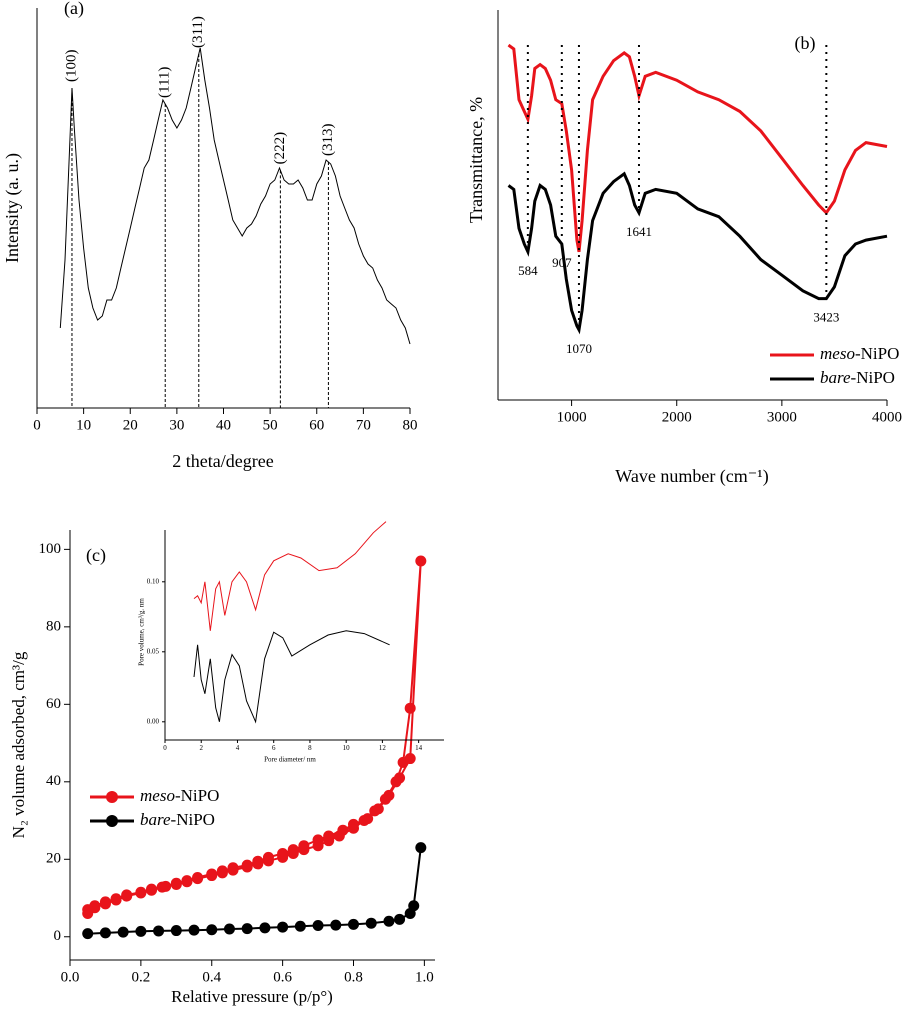 The height and width of the screenshot is (1009, 915). What do you see at coordinates (53, 626) in the screenshot?
I see `y-tick-label: 80` at bounding box center [53, 626].